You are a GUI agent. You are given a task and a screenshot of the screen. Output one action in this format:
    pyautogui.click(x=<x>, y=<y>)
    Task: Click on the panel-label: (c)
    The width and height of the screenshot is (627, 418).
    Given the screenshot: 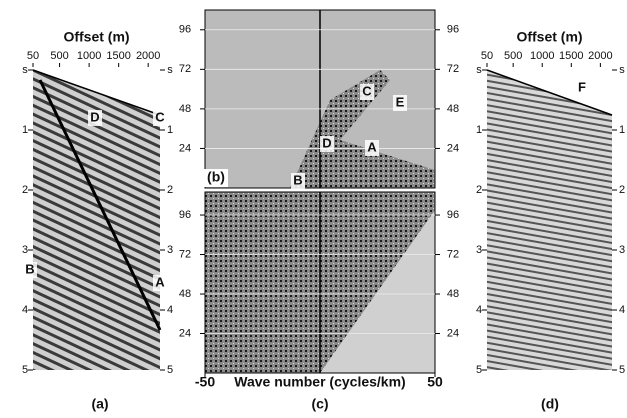 What is the action you would take?
    pyautogui.click(x=319, y=404)
    